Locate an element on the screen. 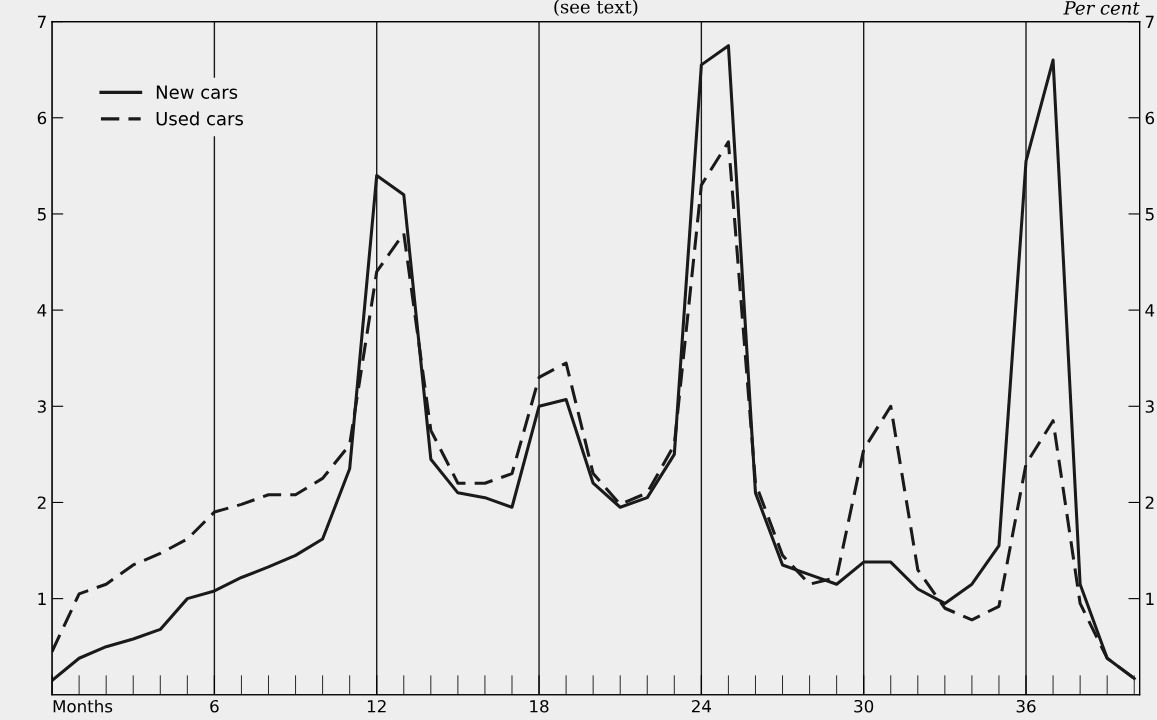 The height and width of the screenshot is (720, 1157). y2-tick-label: 6 is located at coordinates (1150, 118).